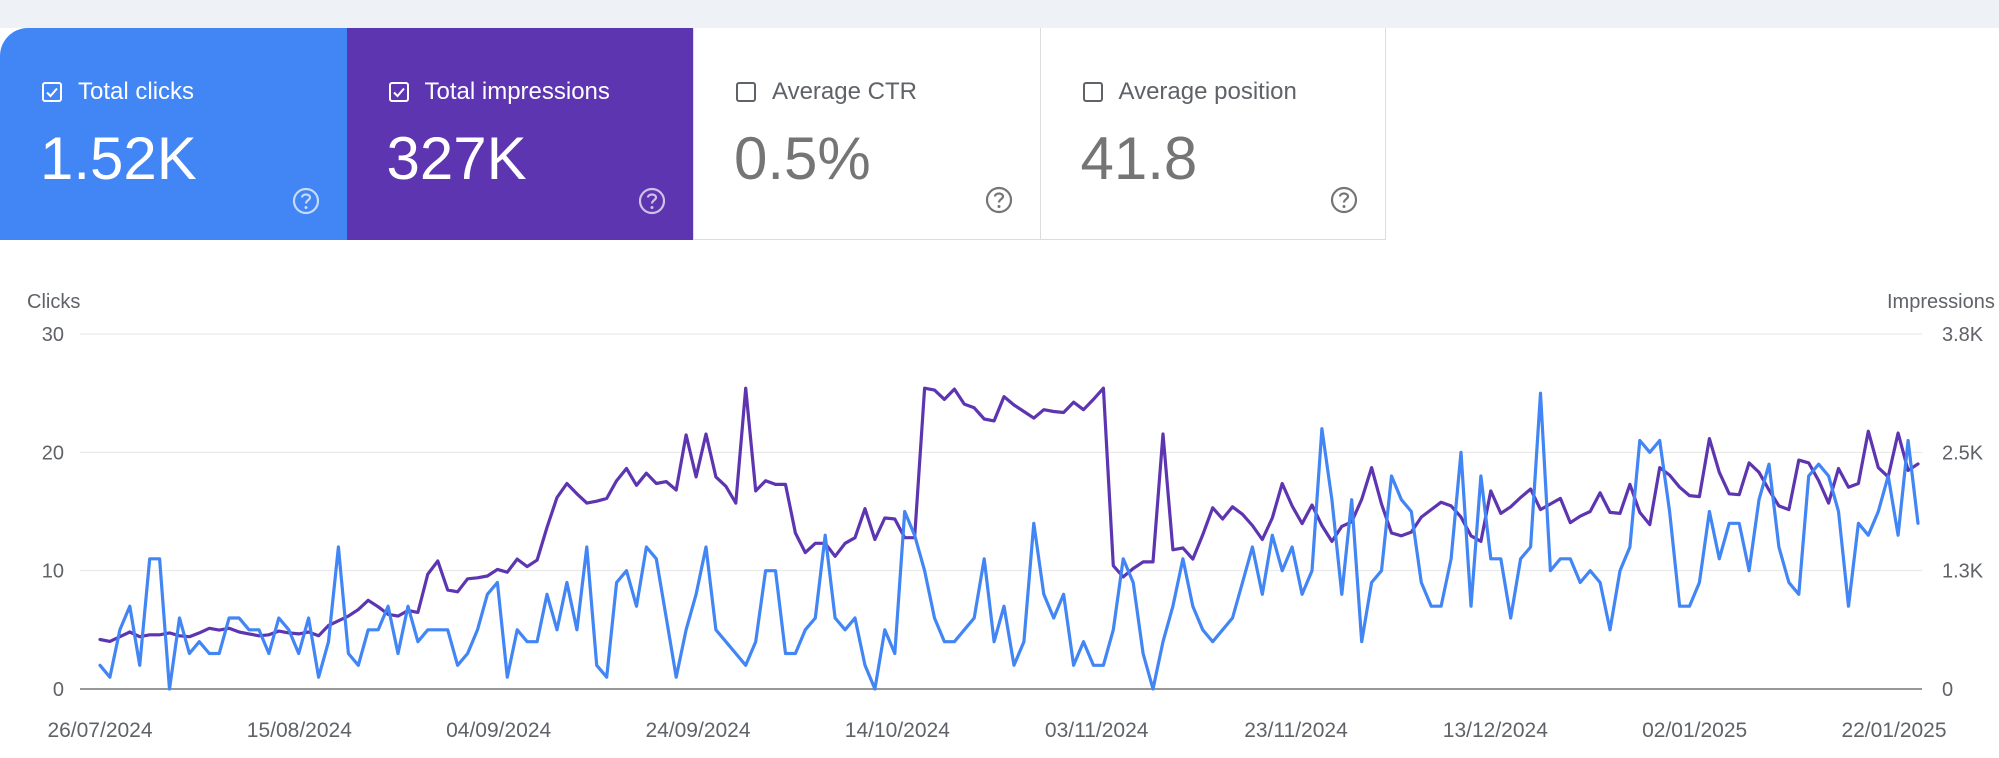 This screenshot has height=758, width=1999. I want to click on x-tick-label: 14/10/2024, so click(897, 730).